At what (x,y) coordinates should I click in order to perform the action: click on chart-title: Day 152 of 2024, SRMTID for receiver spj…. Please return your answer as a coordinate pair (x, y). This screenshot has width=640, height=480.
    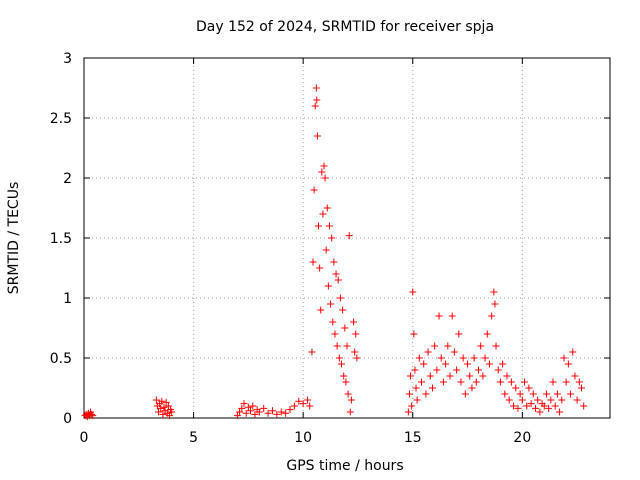
    Looking at the image, I should click on (345, 27).